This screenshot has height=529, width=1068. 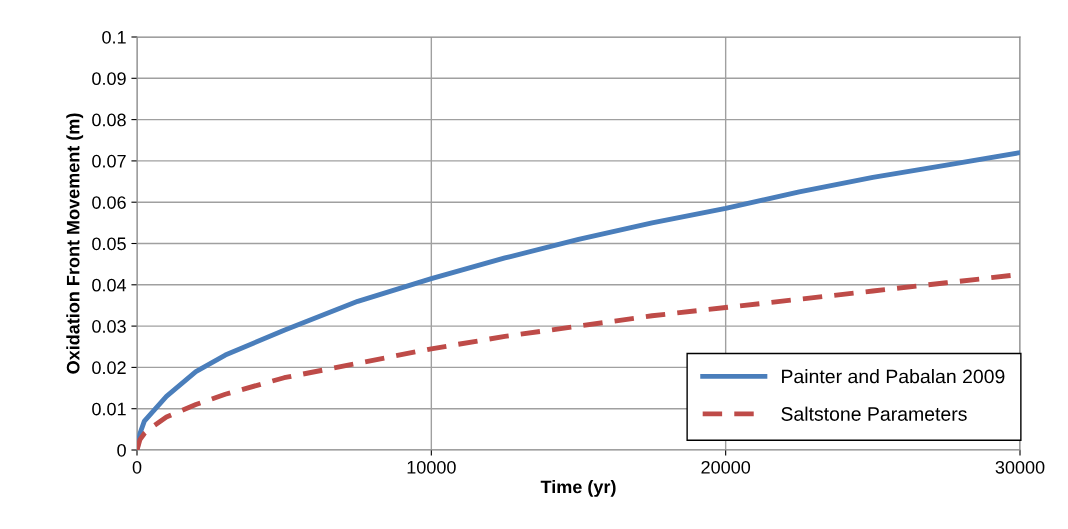 What do you see at coordinates (137, 467) in the screenshot?
I see `x-tick-label: 0` at bounding box center [137, 467].